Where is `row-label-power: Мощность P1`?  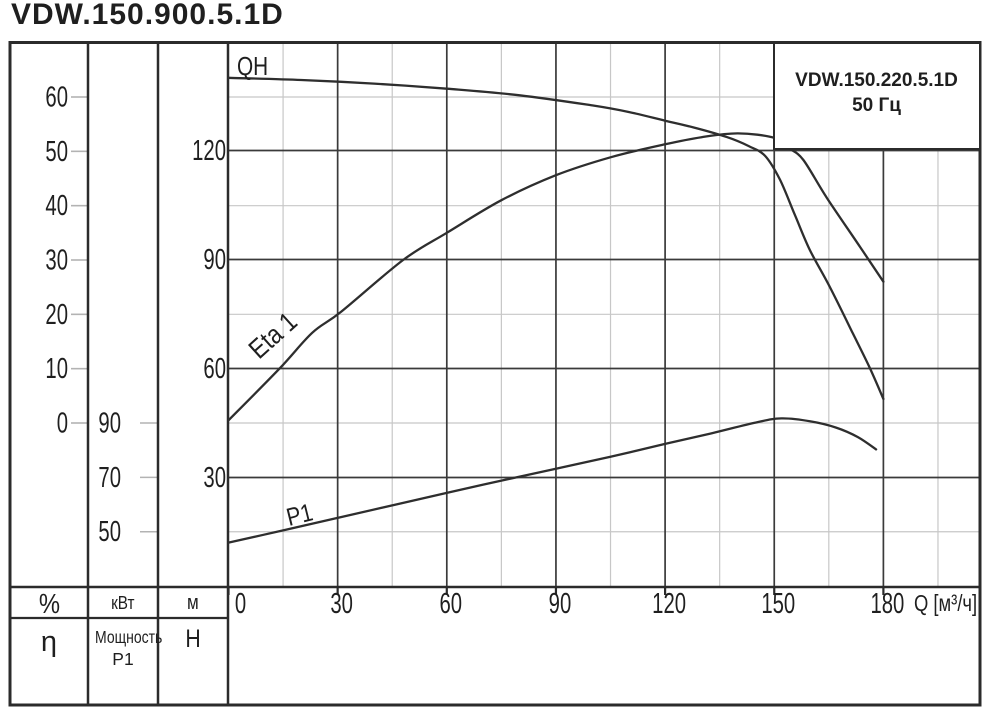 row-label-power: Мощность P1 is located at coordinates (129, 648).